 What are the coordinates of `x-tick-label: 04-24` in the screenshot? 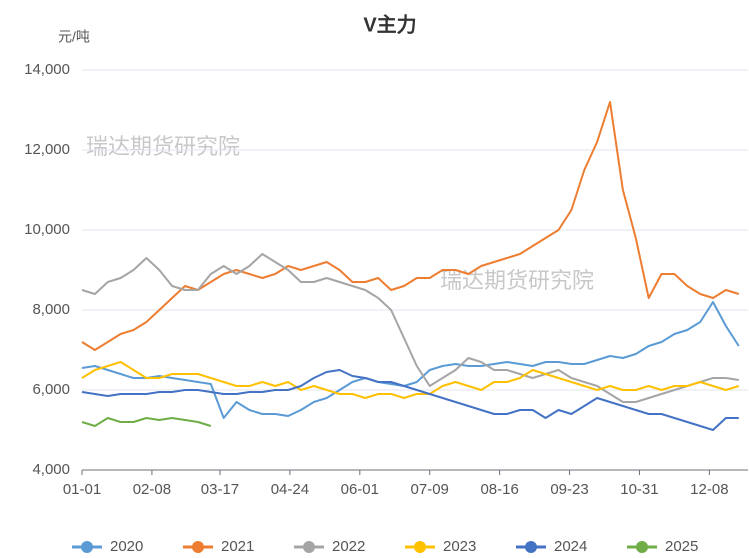 It's located at (290, 489).